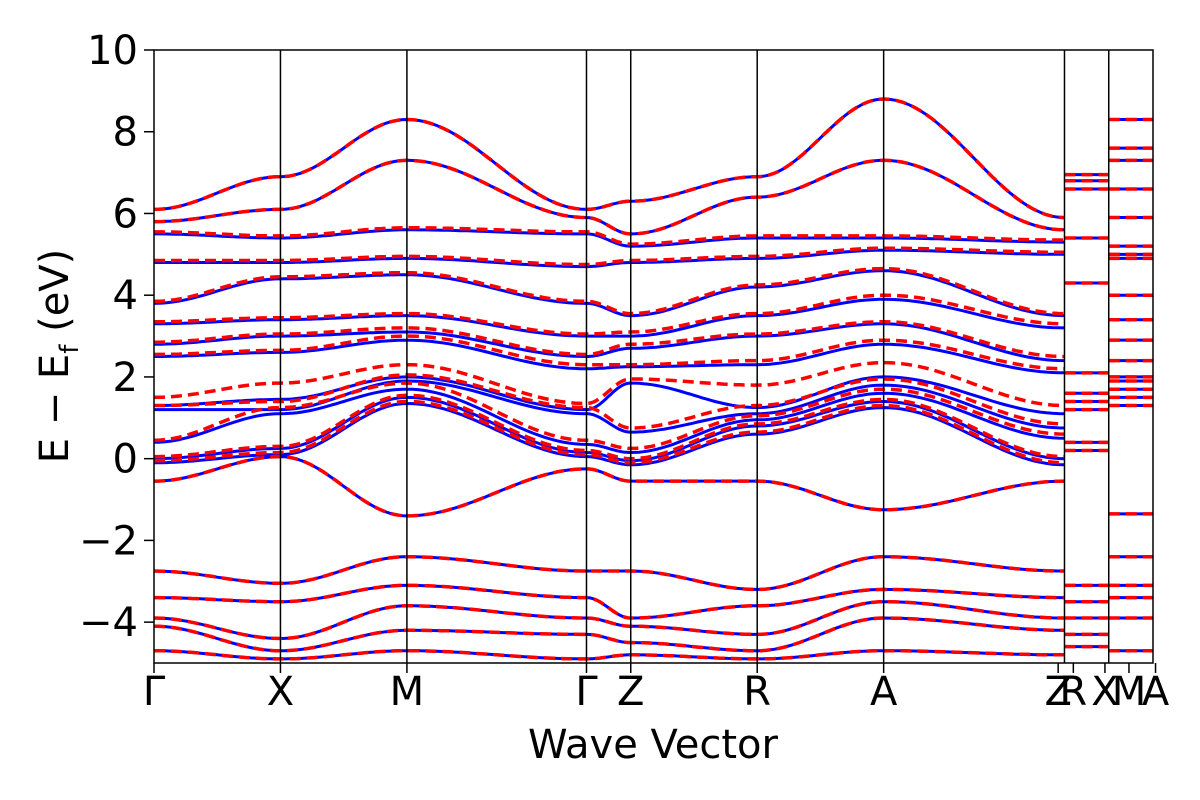 The width and height of the screenshot is (1200, 800). I want to click on y-axis-title-unit: (eV), so click(55, 297).